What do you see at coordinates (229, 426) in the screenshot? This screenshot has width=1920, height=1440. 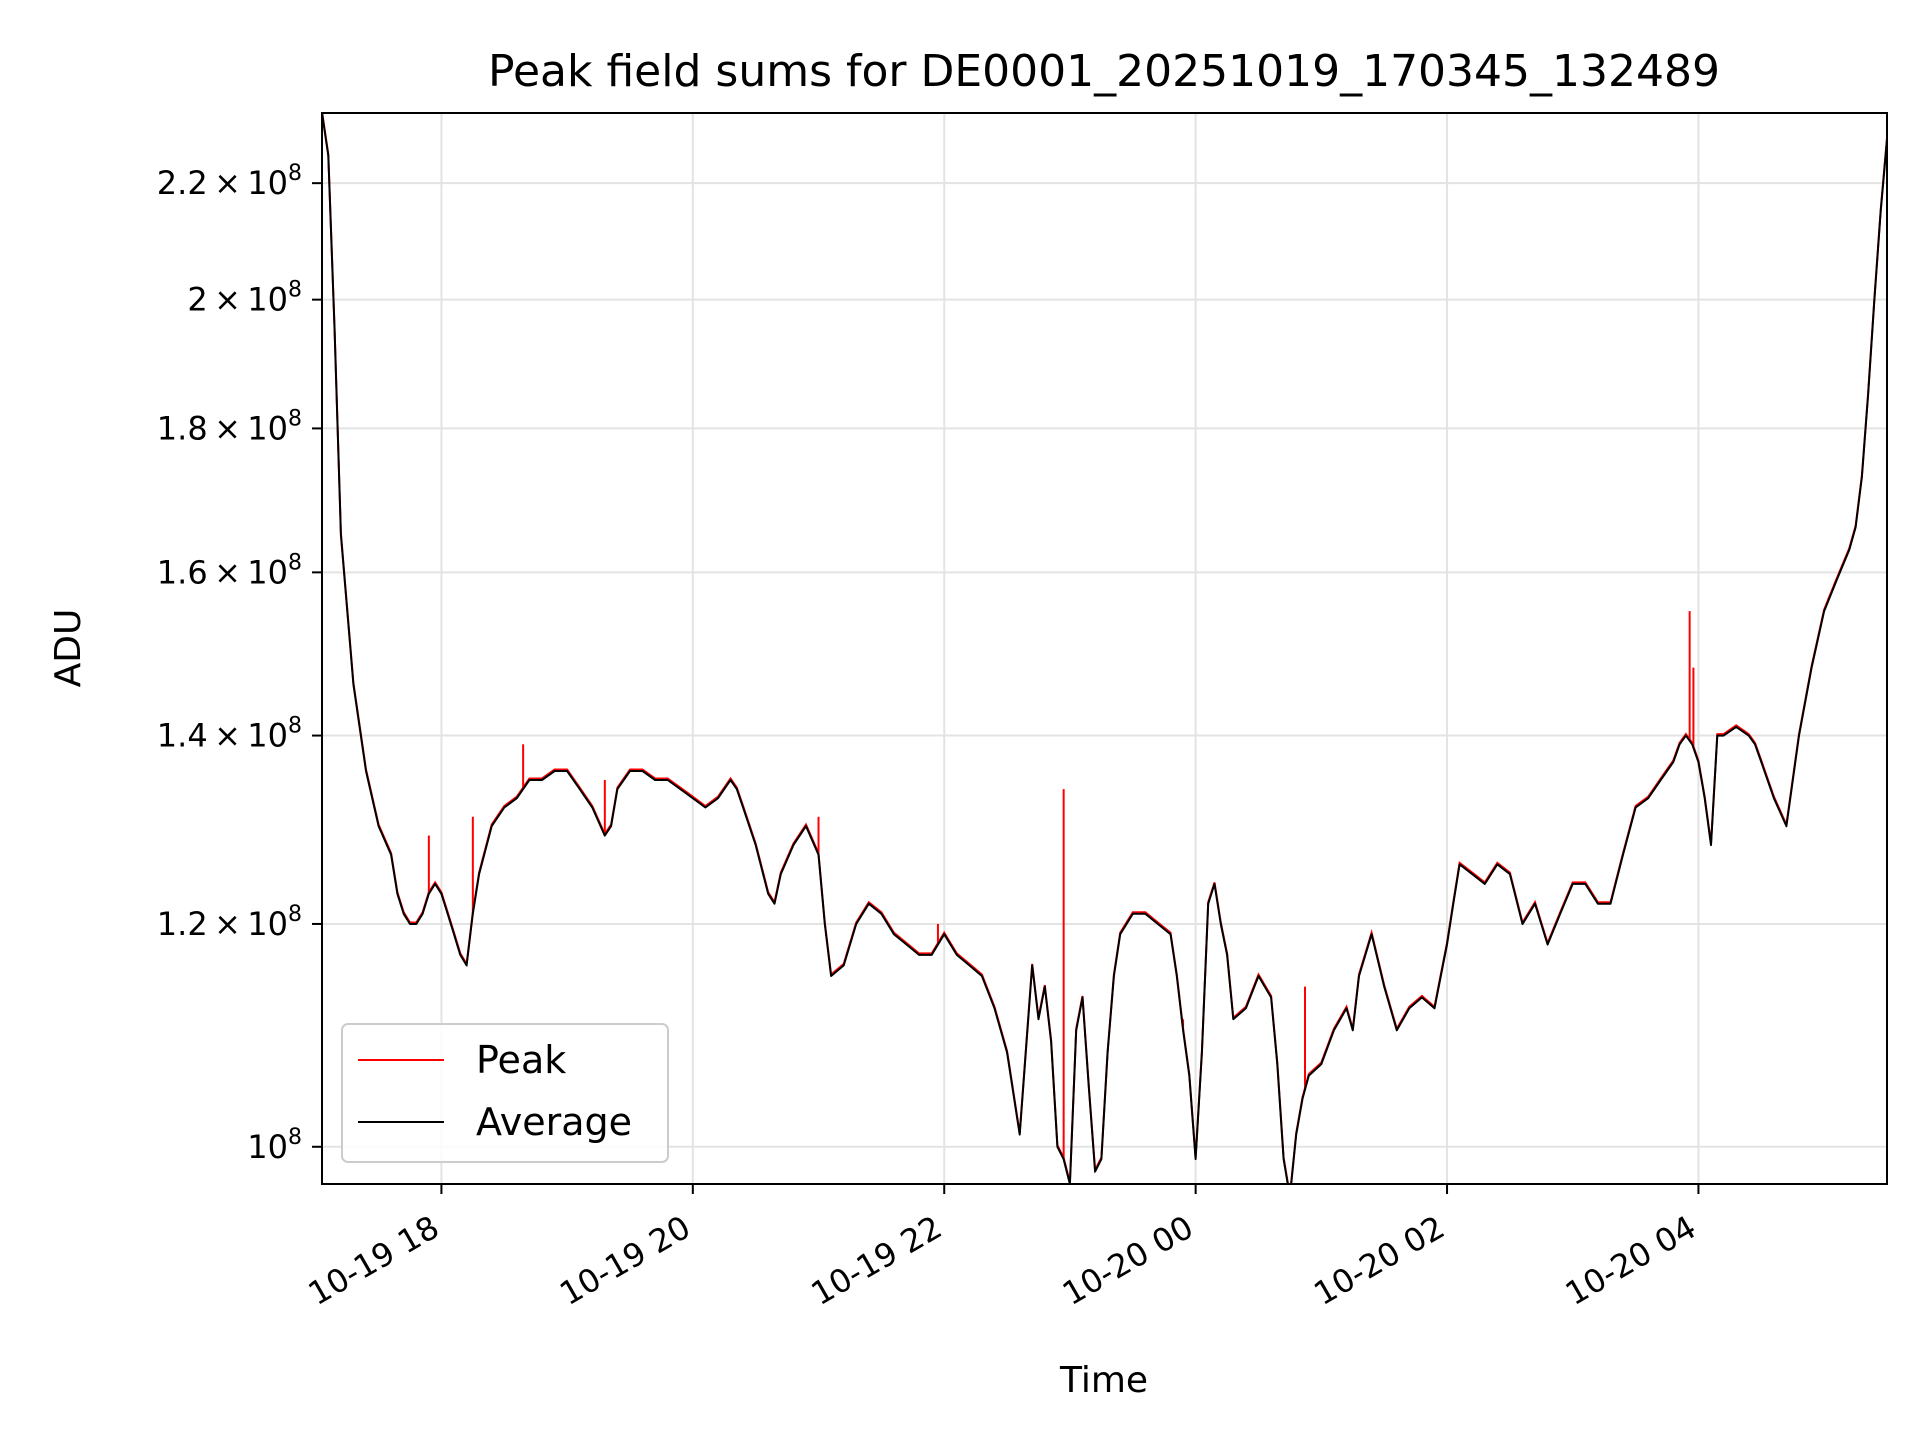 I see `y-tick-label: 1.8 × 108` at bounding box center [229, 426].